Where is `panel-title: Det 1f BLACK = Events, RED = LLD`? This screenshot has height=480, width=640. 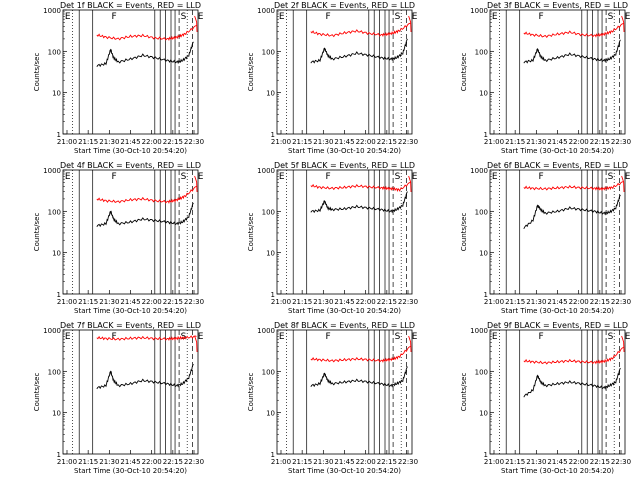
panel-title: Det 1f BLACK = Events, RED = LLD is located at coordinates (130, 5).